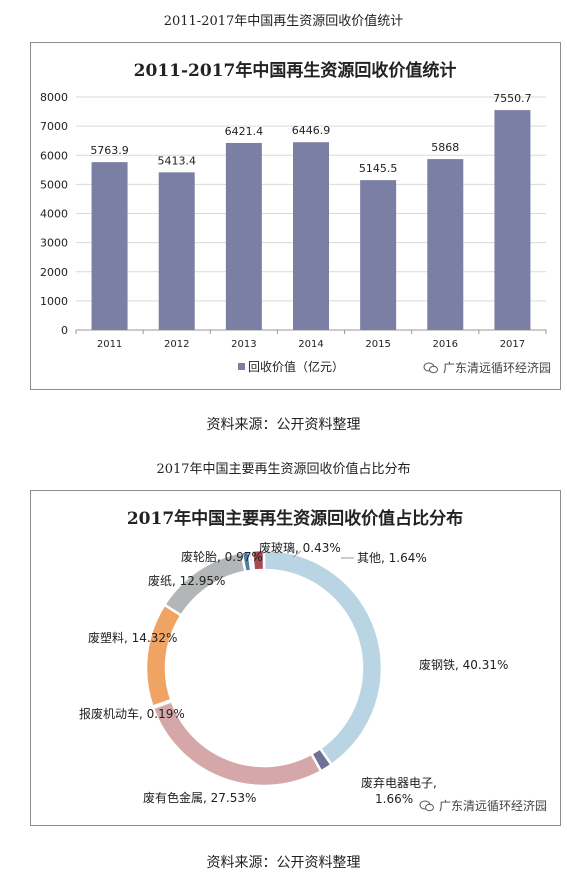  Describe the element at coordinates (222, 556) in the screenshot. I see `slice-label: 废轮胎, 0.97%` at that location.